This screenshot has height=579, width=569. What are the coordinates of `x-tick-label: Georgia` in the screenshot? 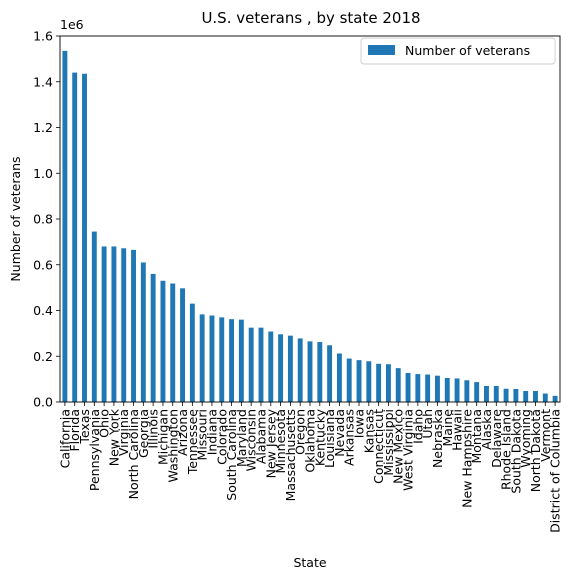 It's located at (143, 433).